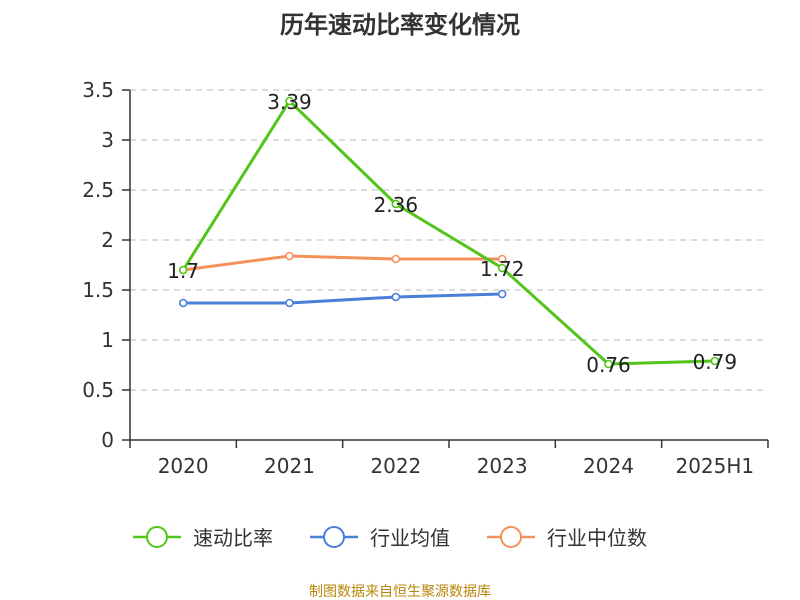 The height and width of the screenshot is (600, 800). What do you see at coordinates (449, 458) in the screenshot?
I see `x-axis: 2020 2021 2022 2023 2024 2025H1` at bounding box center [449, 458].